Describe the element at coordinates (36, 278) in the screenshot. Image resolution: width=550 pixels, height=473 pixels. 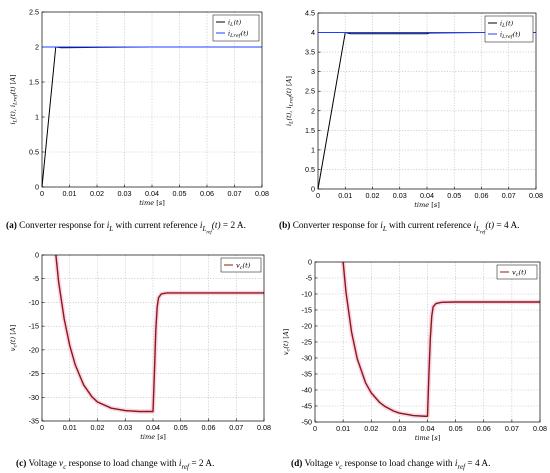
I see `y-tick-label: -5` at that location.